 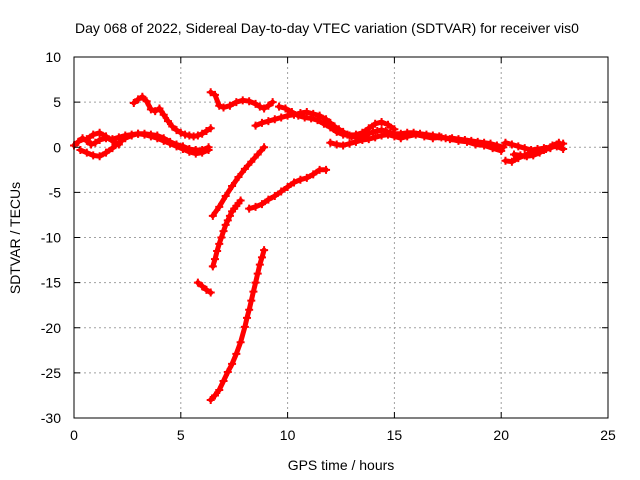 I want to click on y-tick-label: 10, so click(x=53, y=57).